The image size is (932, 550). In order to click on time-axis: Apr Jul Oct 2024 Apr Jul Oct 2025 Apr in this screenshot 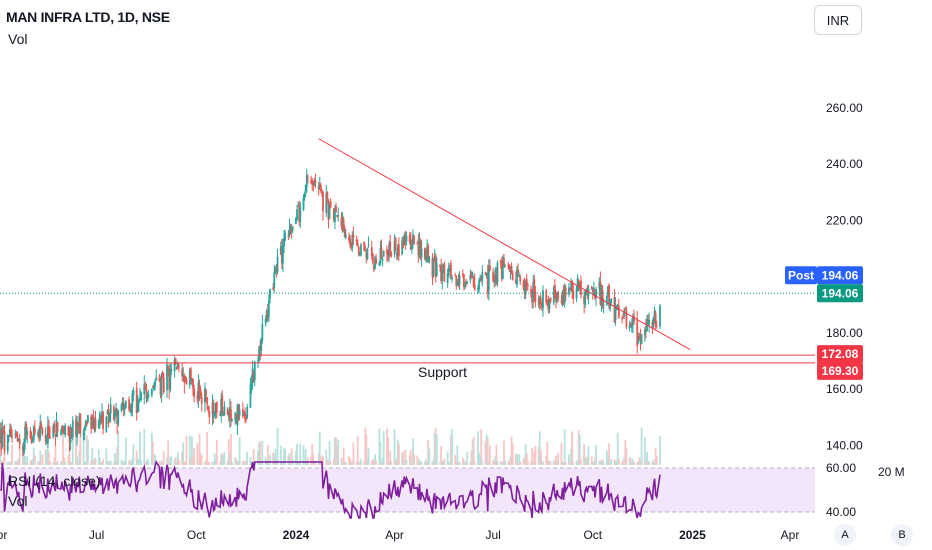, I will do `click(399, 535)`.